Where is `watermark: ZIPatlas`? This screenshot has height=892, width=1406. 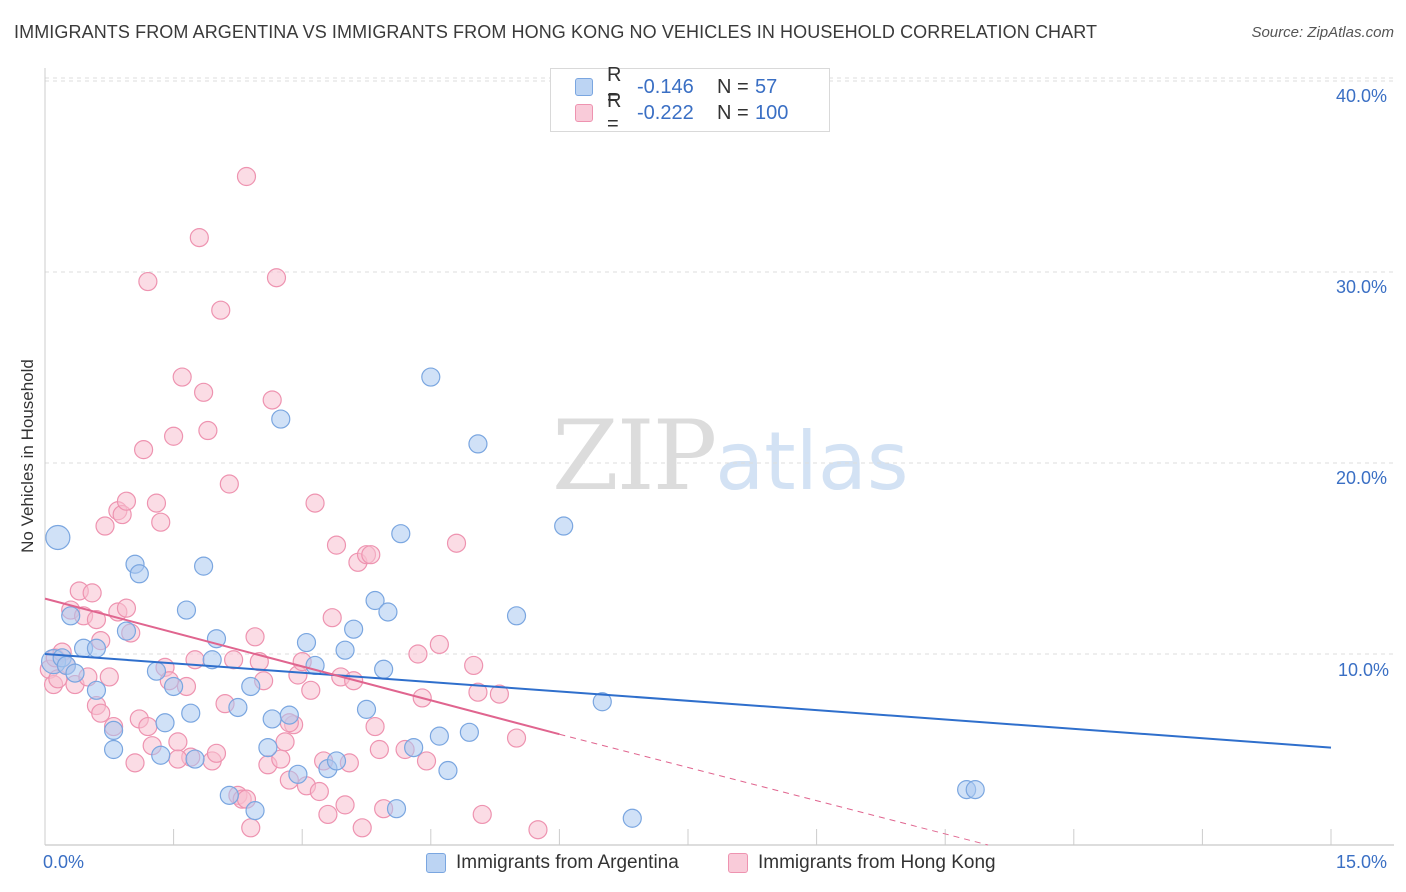 watermark: ZIPatlas is located at coordinates (730, 456).